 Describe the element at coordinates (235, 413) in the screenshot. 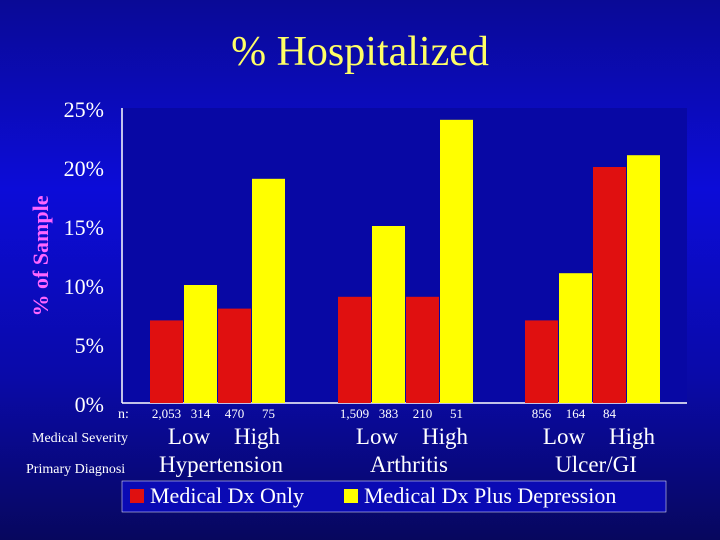

I see `n-label: 470` at that location.